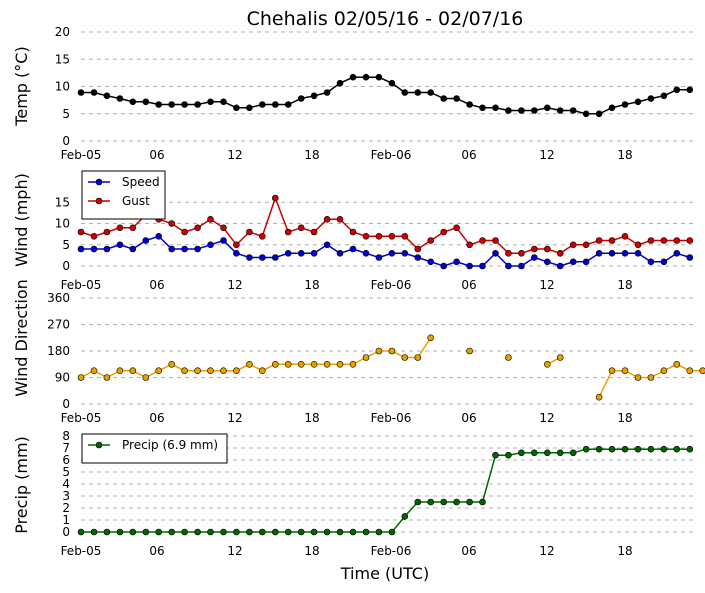 The image size is (705, 593). I want to click on series-gust, so click(385, 225).